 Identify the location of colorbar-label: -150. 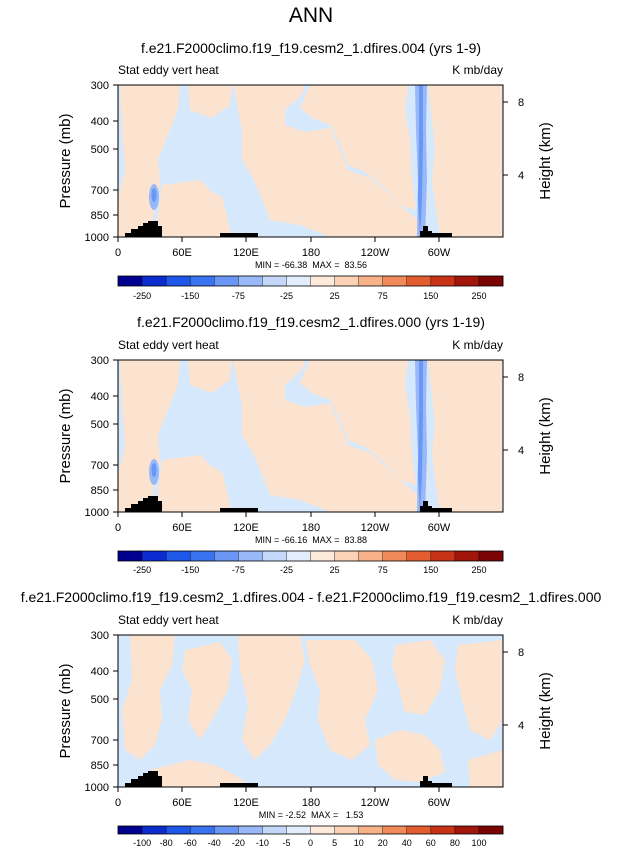
(190, 570).